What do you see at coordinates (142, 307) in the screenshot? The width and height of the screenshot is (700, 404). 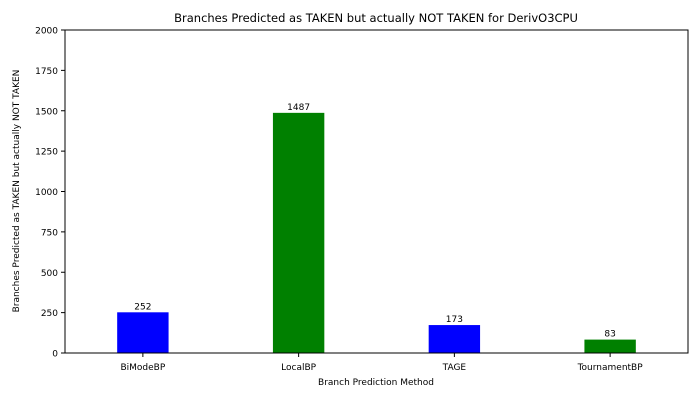 I see `bar-value-label: 252` at bounding box center [142, 307].